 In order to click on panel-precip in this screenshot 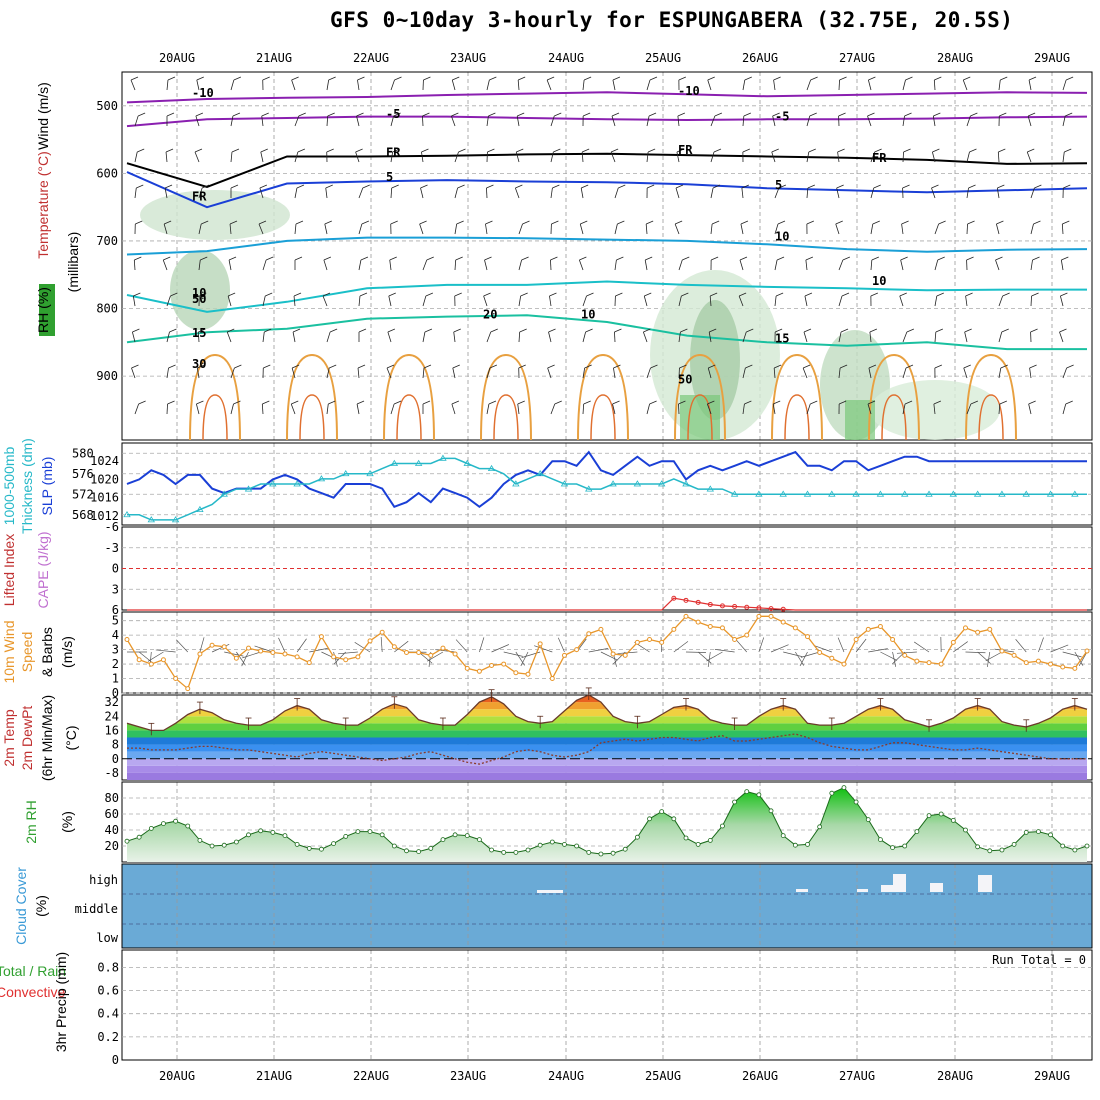, I will do `click(607, 1005)`.